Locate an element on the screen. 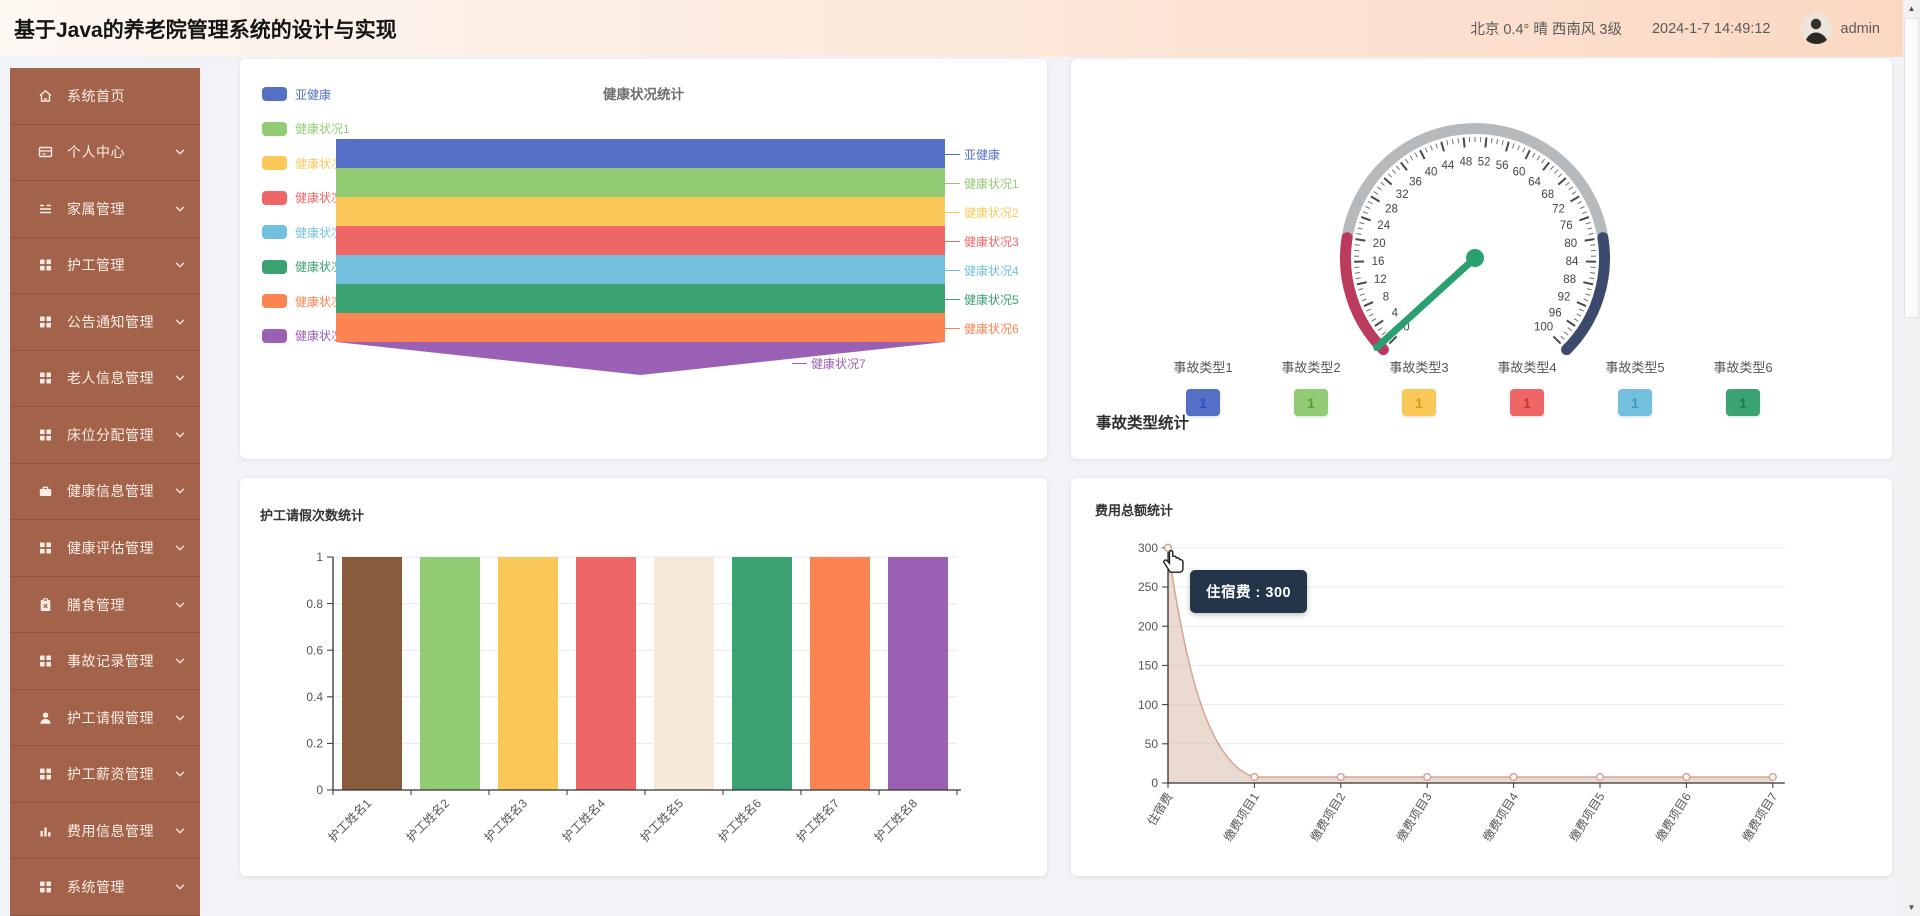  sidebar-item-3: 家属管理 is located at coordinates (105, 209).